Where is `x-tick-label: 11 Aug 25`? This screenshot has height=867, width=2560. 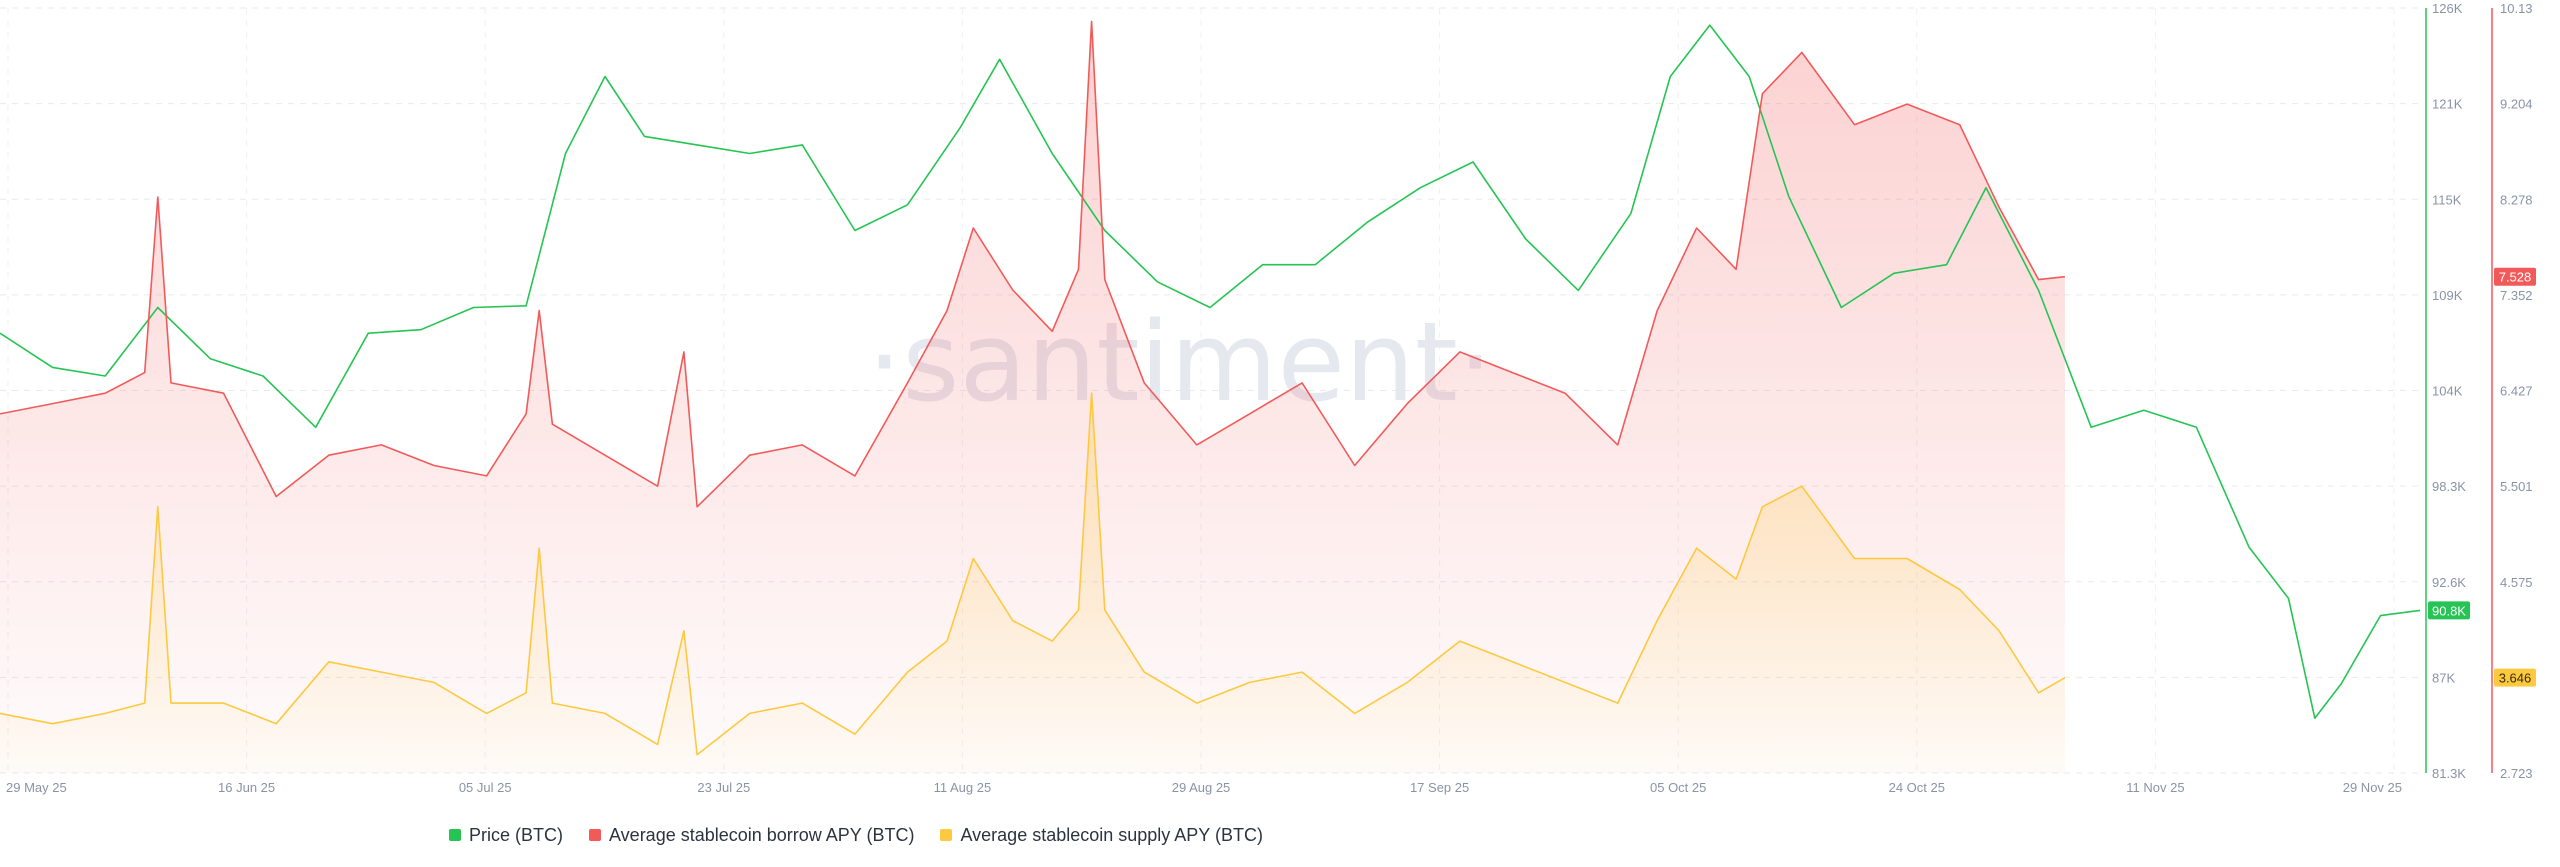
x-tick-label: 11 Aug 25 is located at coordinates (963, 787).